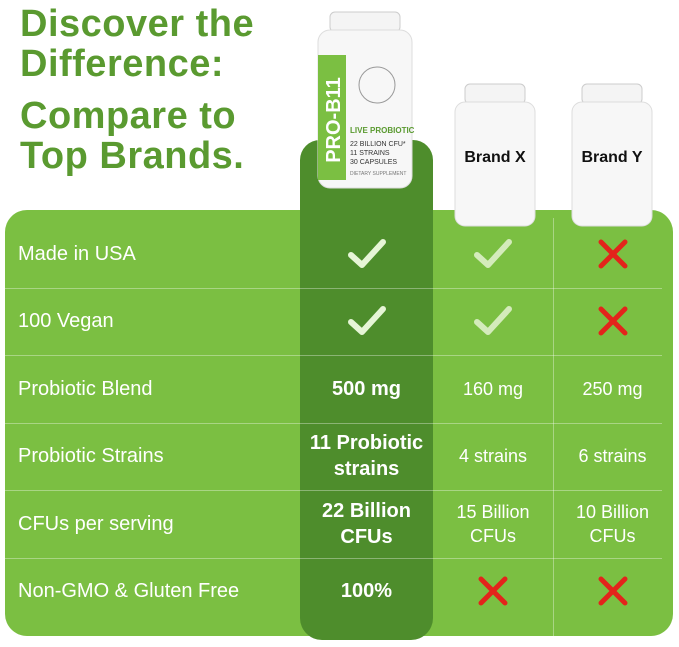 This screenshot has width=679, height=647. Describe the element at coordinates (612, 523) in the screenshot. I see `value-cell: 10 Billion CFUs` at that location.